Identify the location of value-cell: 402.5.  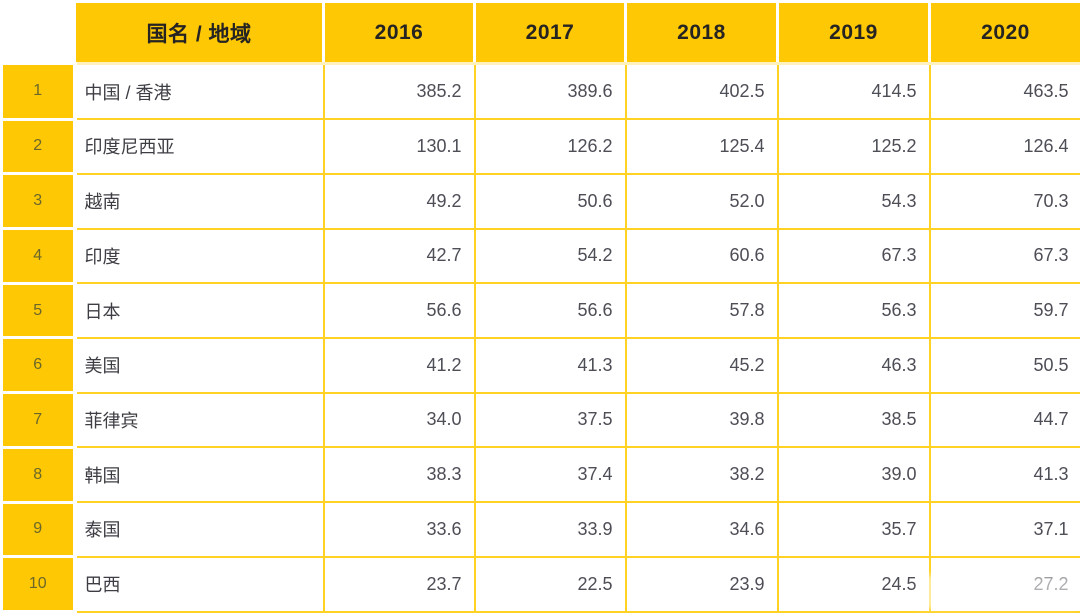
(701, 91).